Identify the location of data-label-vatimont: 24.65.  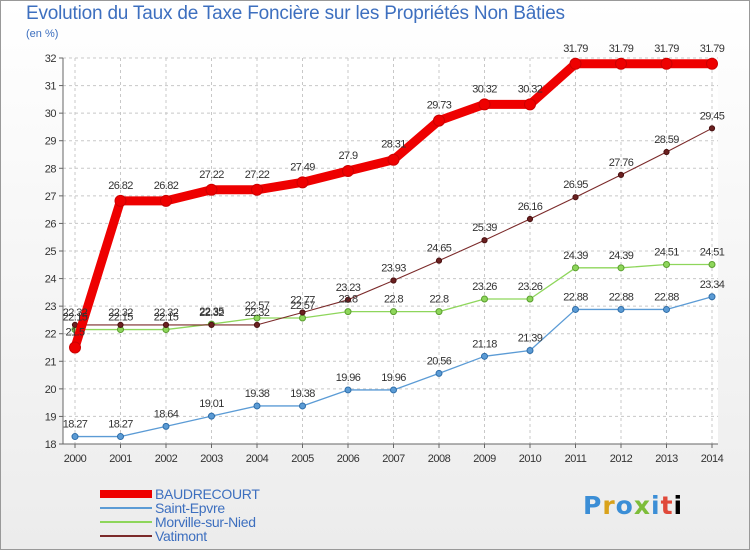
(439, 249).